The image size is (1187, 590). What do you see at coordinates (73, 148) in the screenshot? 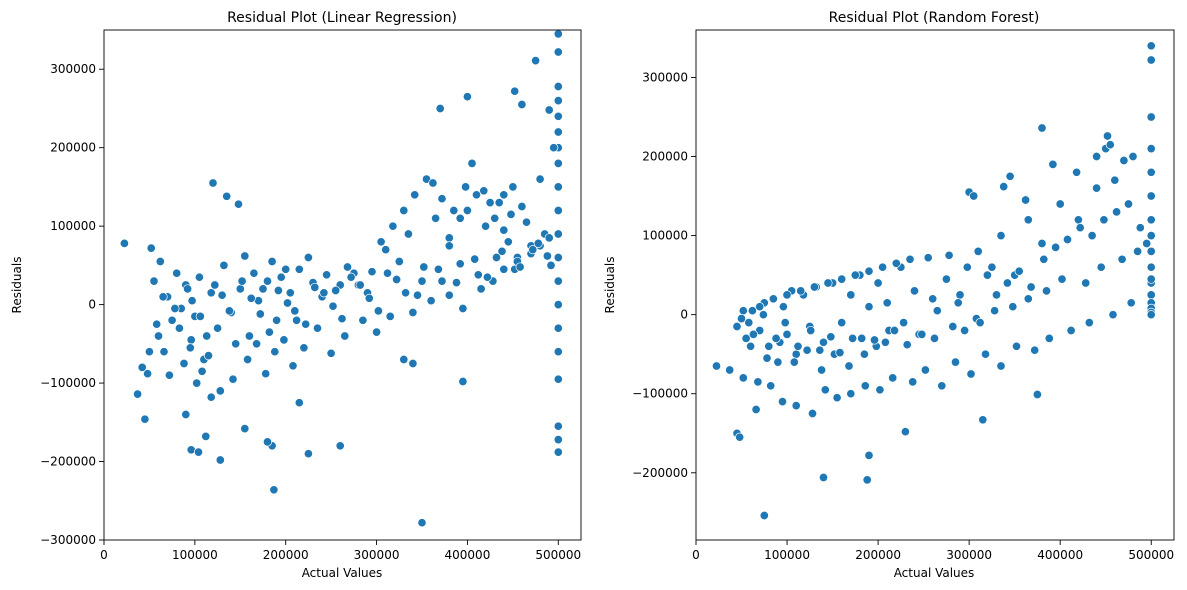
I see `y-tick-label: 200000` at bounding box center [73, 148].